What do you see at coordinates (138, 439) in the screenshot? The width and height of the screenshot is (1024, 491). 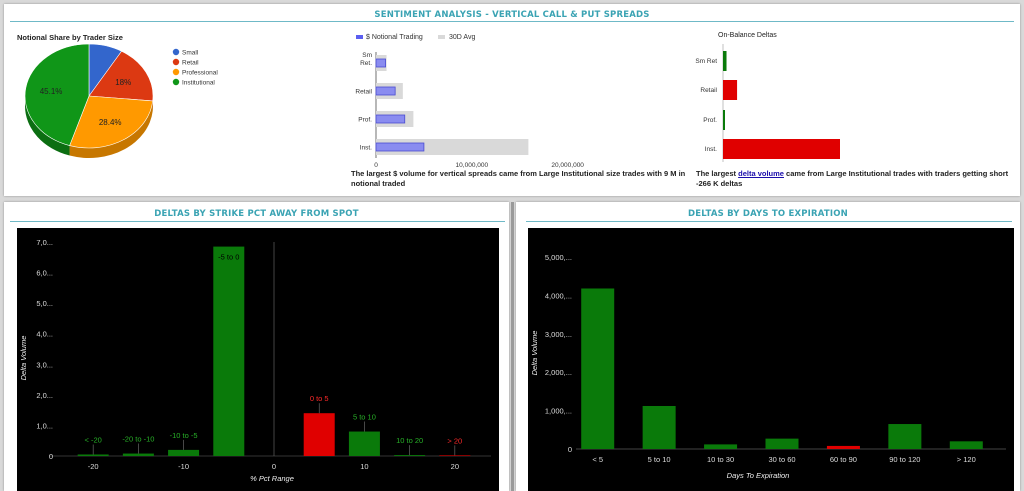 I see `bar-label: -20 to -10` at bounding box center [138, 439].